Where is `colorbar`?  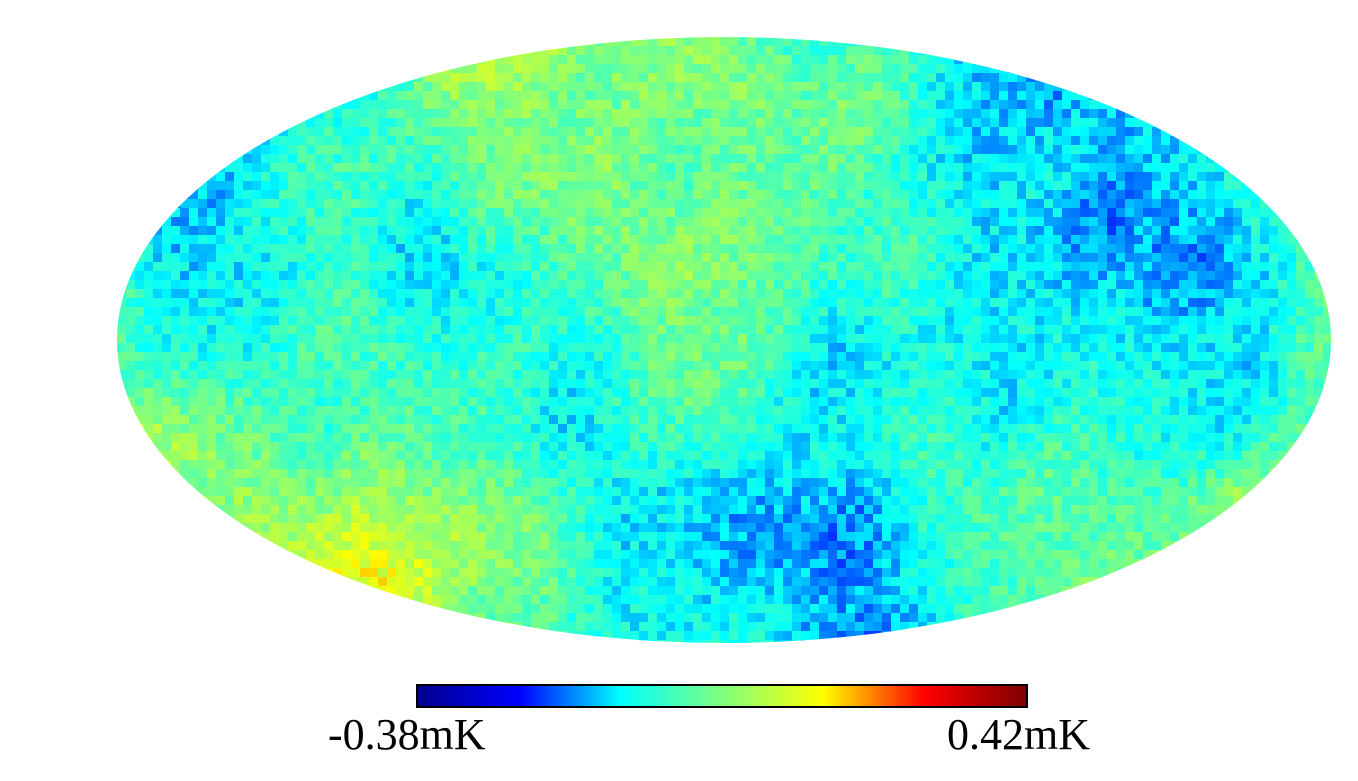
colorbar is located at coordinates (722, 696).